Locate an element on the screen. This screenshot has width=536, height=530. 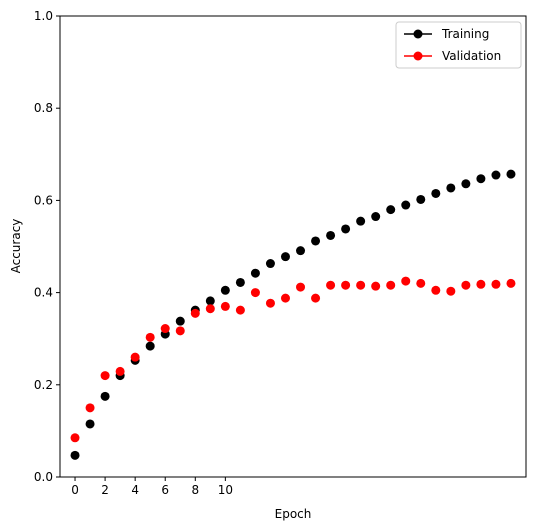
y-tick-label: 0.0 is located at coordinates (43, 477).